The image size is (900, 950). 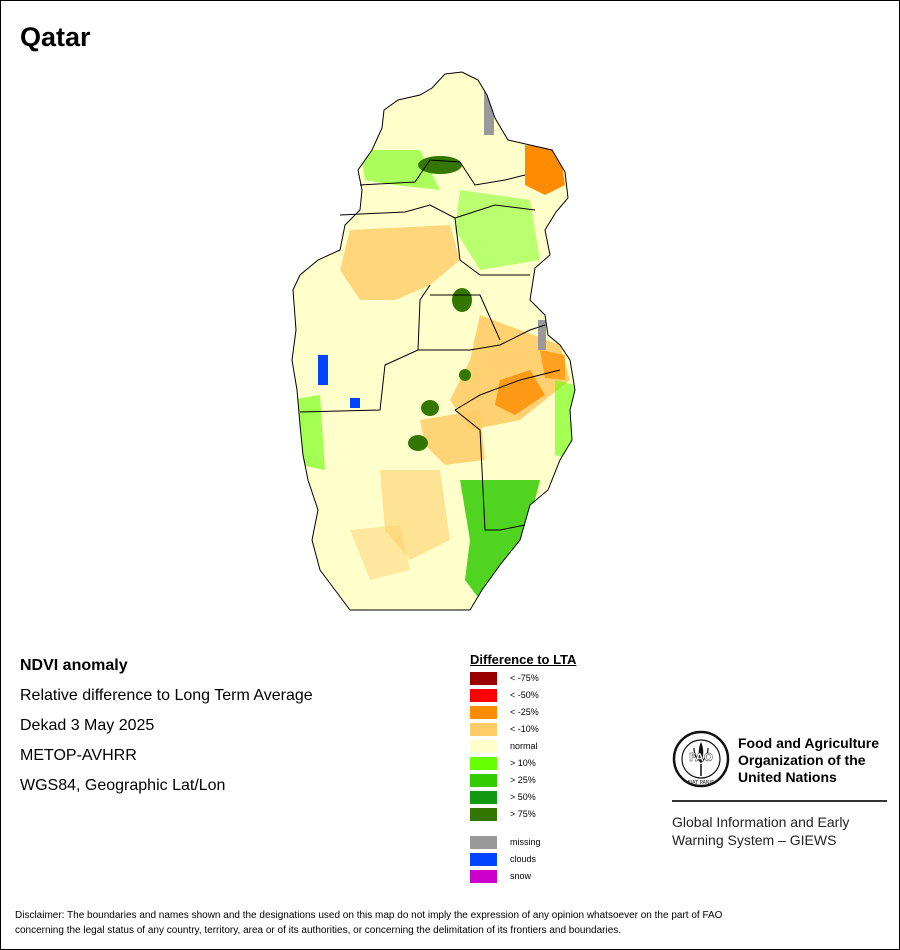 What do you see at coordinates (523, 763) in the screenshot?
I see `legend-label: > 10%` at bounding box center [523, 763].